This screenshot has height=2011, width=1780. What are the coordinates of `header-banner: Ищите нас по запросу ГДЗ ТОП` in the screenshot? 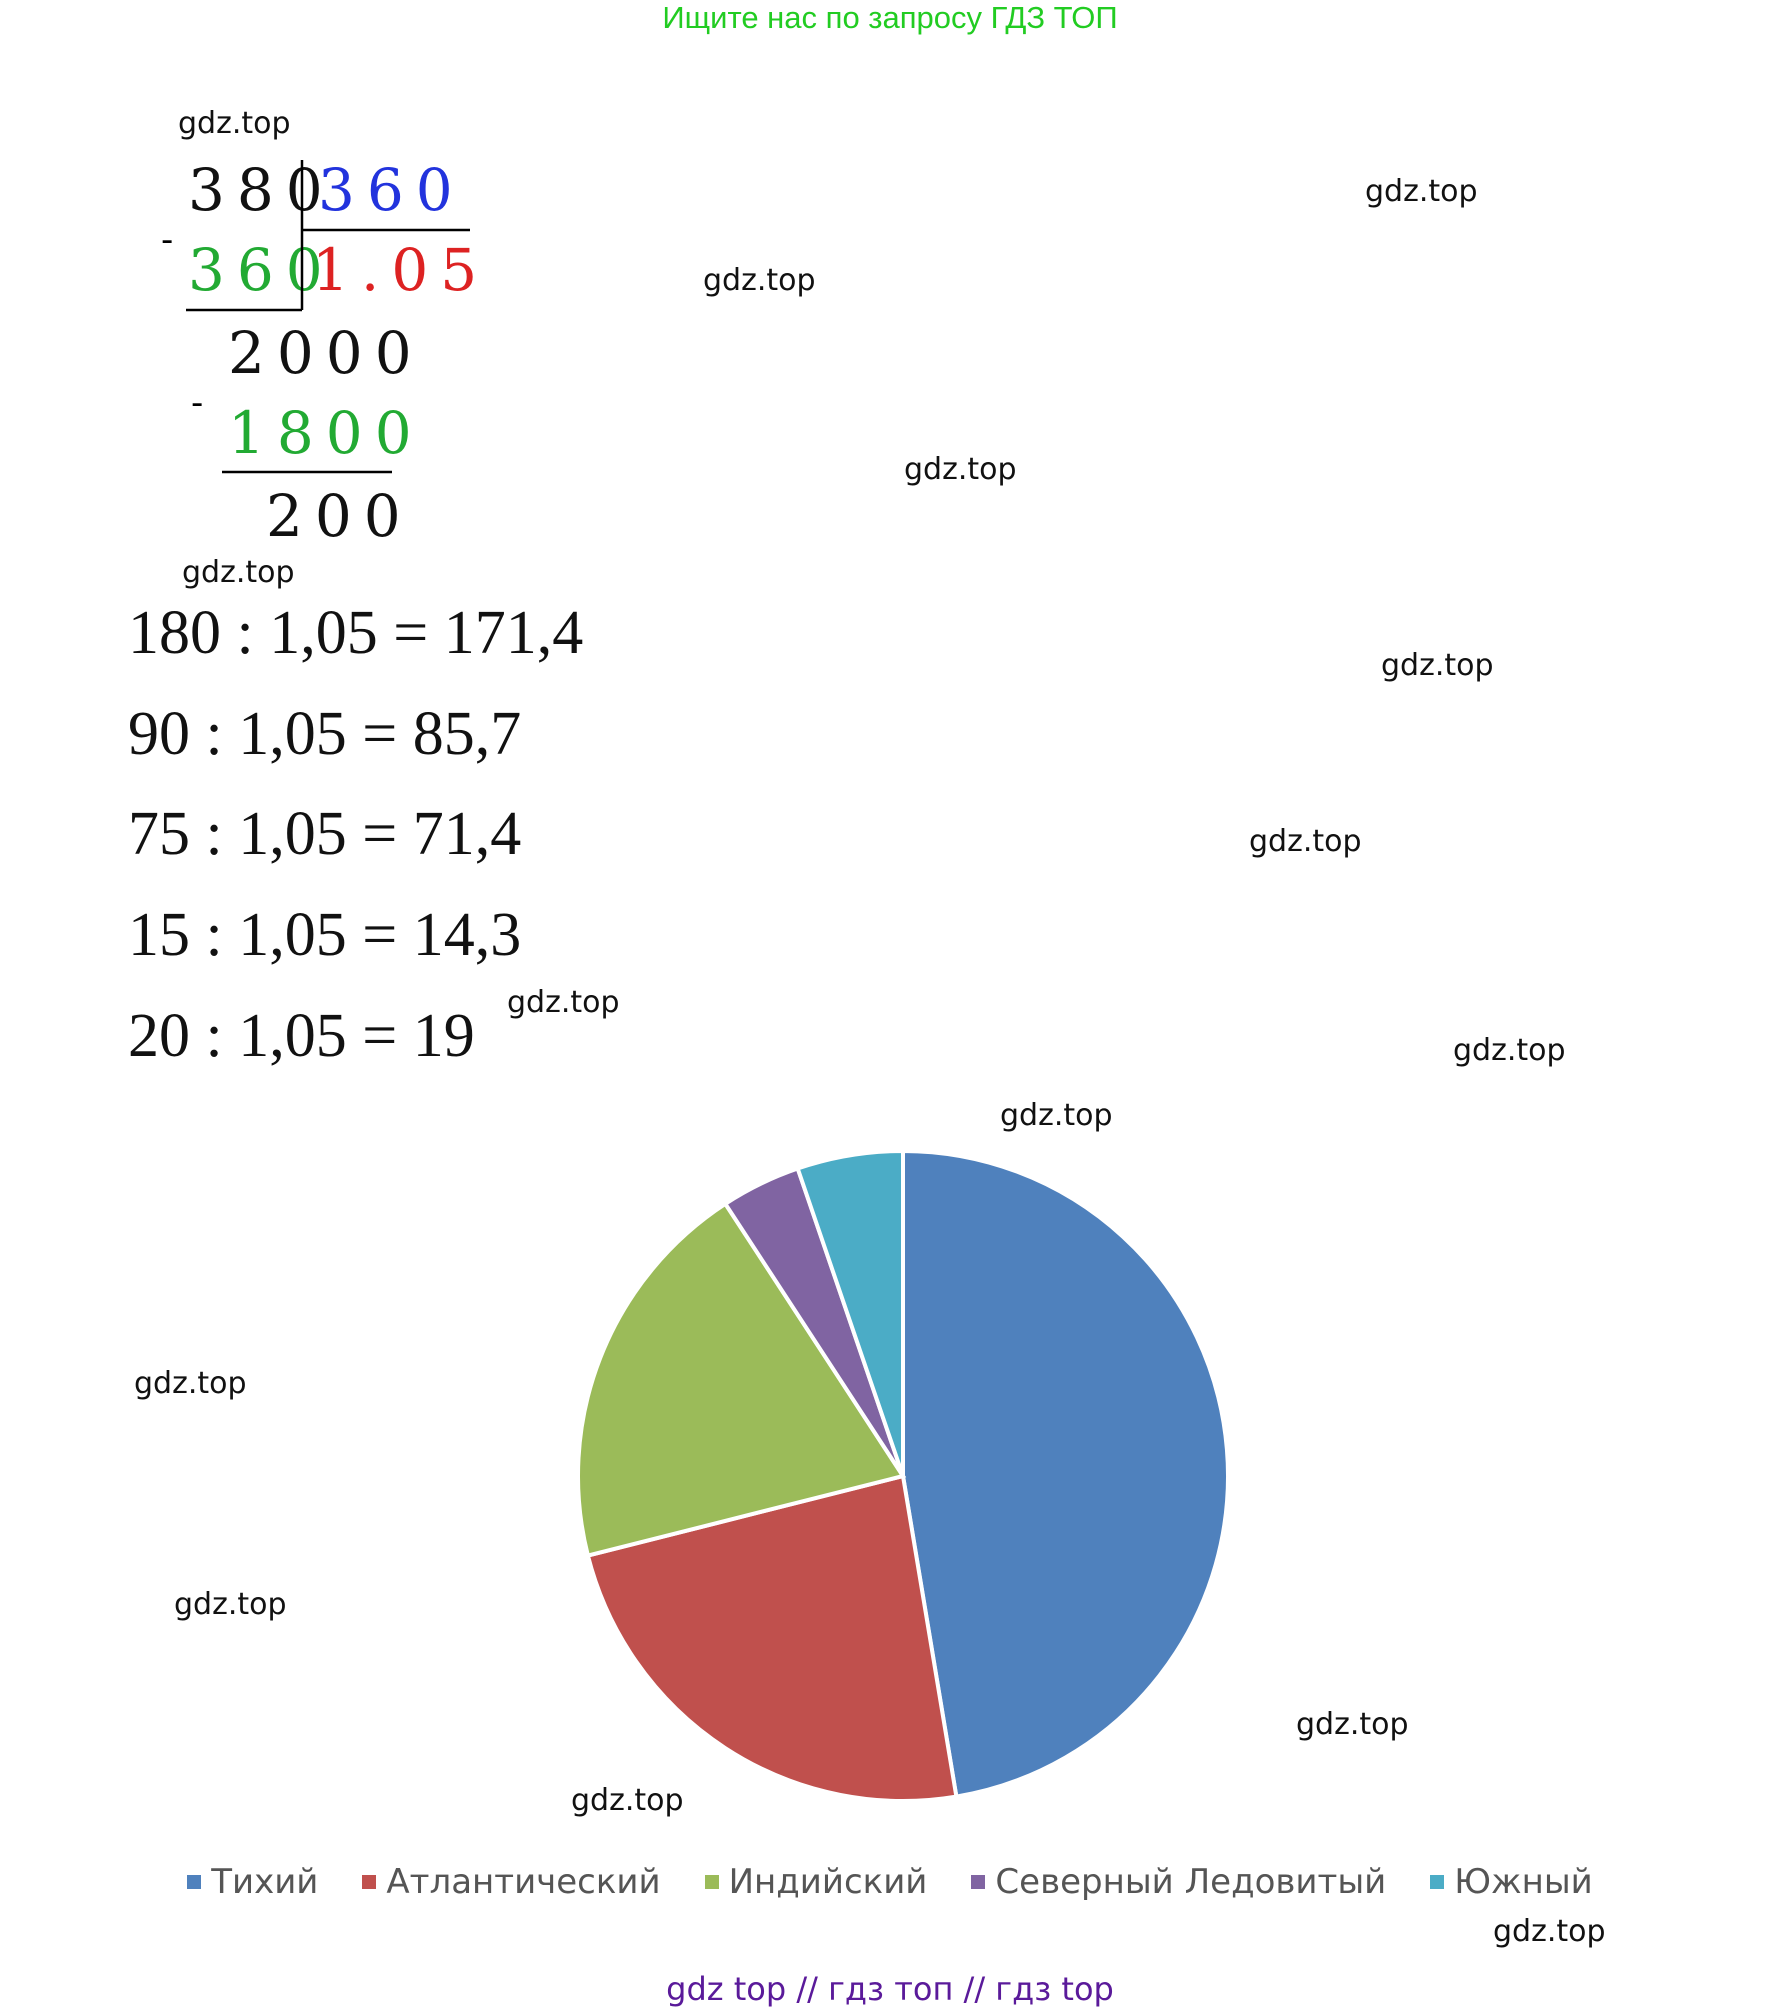 It's located at (890, 17).